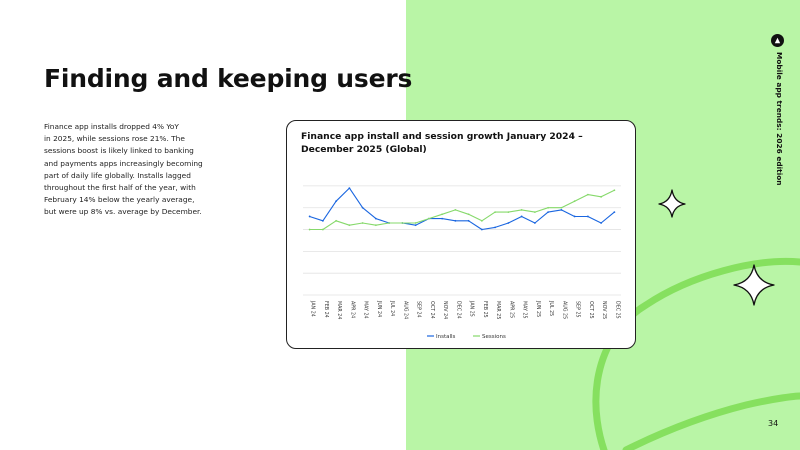  What do you see at coordinates (494, 337) in the screenshot?
I see `legend-label-sessions: Sessions` at bounding box center [494, 337].